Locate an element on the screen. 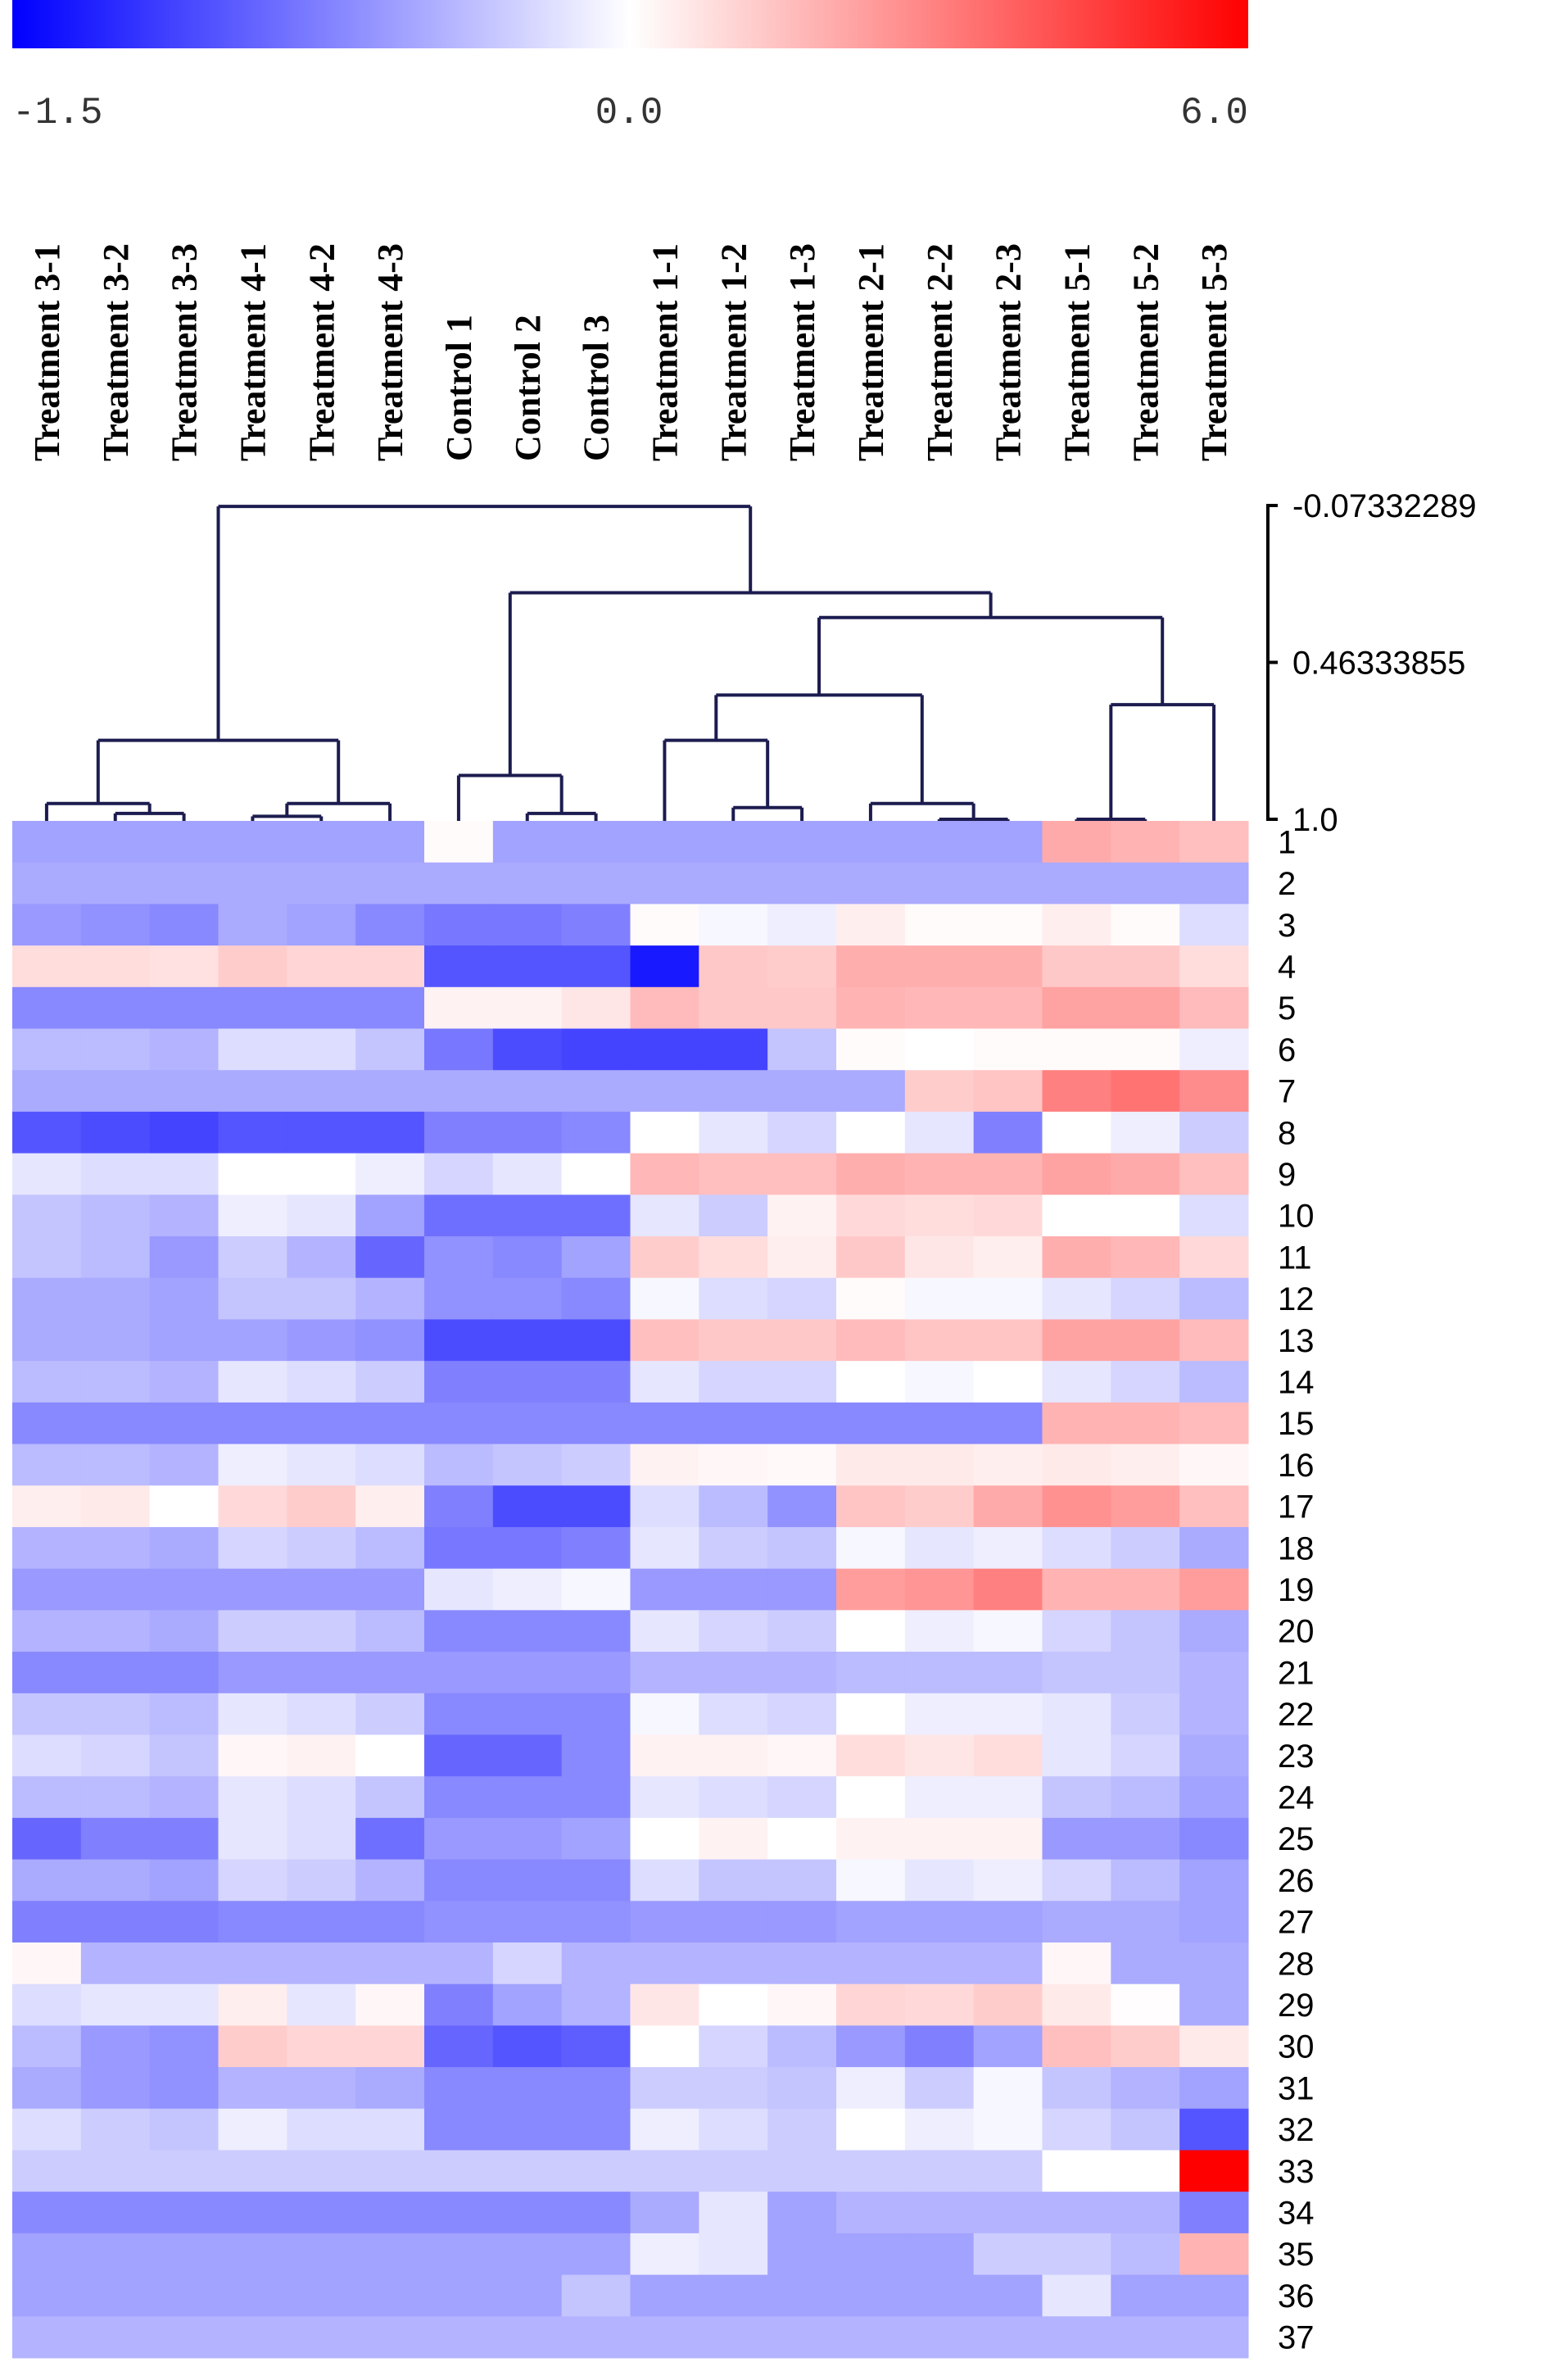  dendrogram-axis-label: -0.07332289 is located at coordinates (1384, 506).